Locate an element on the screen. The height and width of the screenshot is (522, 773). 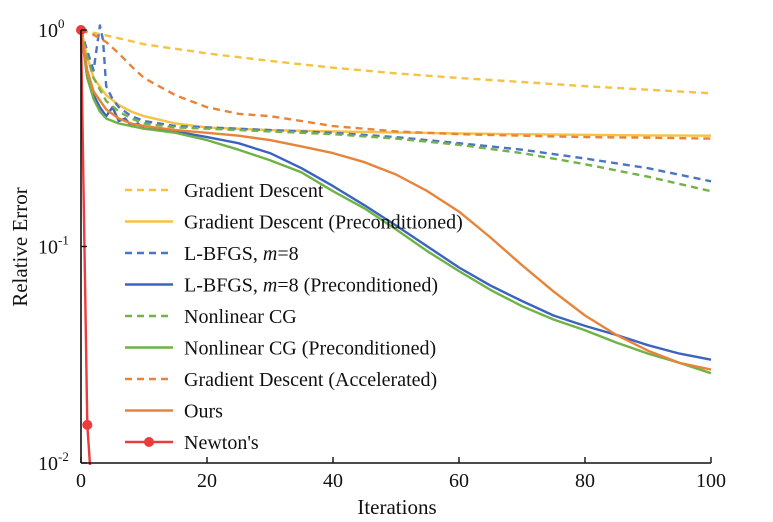
y-axis-title: Relative Error is located at coordinates (20, 247).